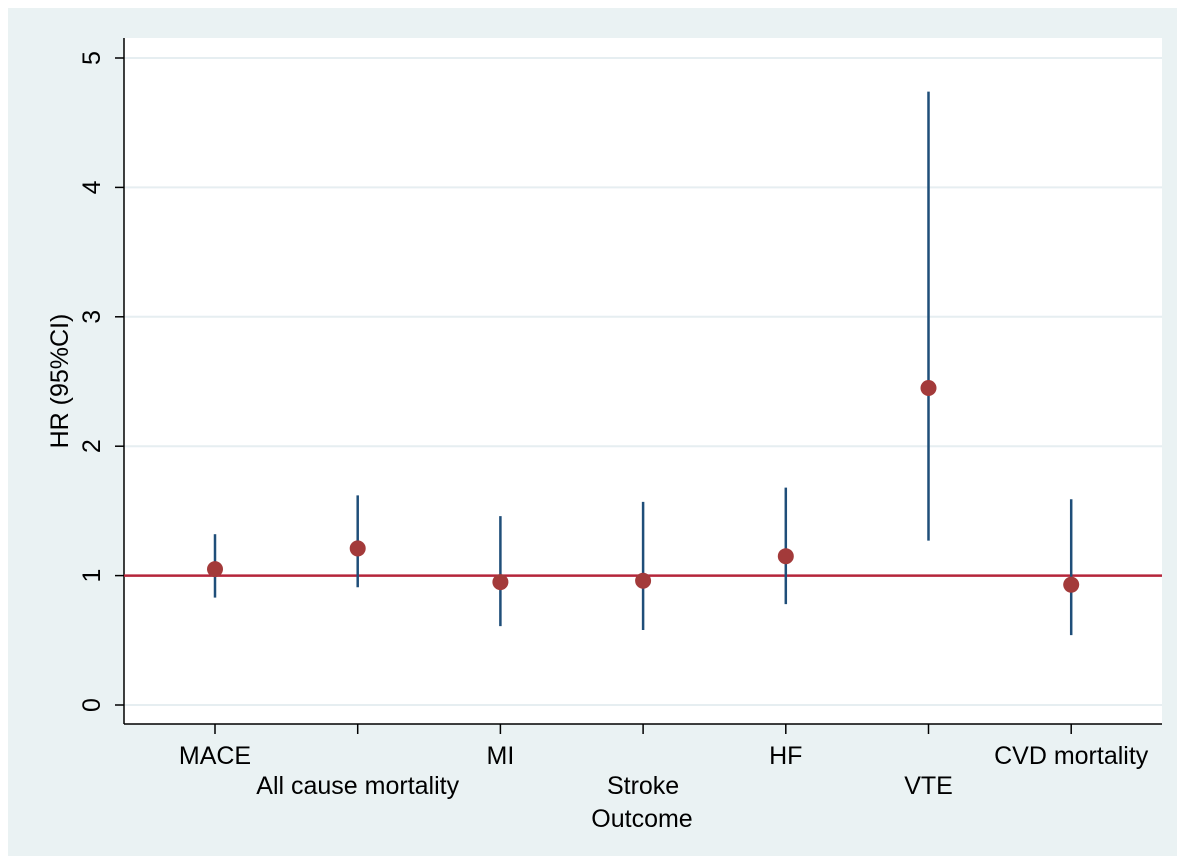  I want to click on x-tick-label: All cause mortality, so click(357, 786).